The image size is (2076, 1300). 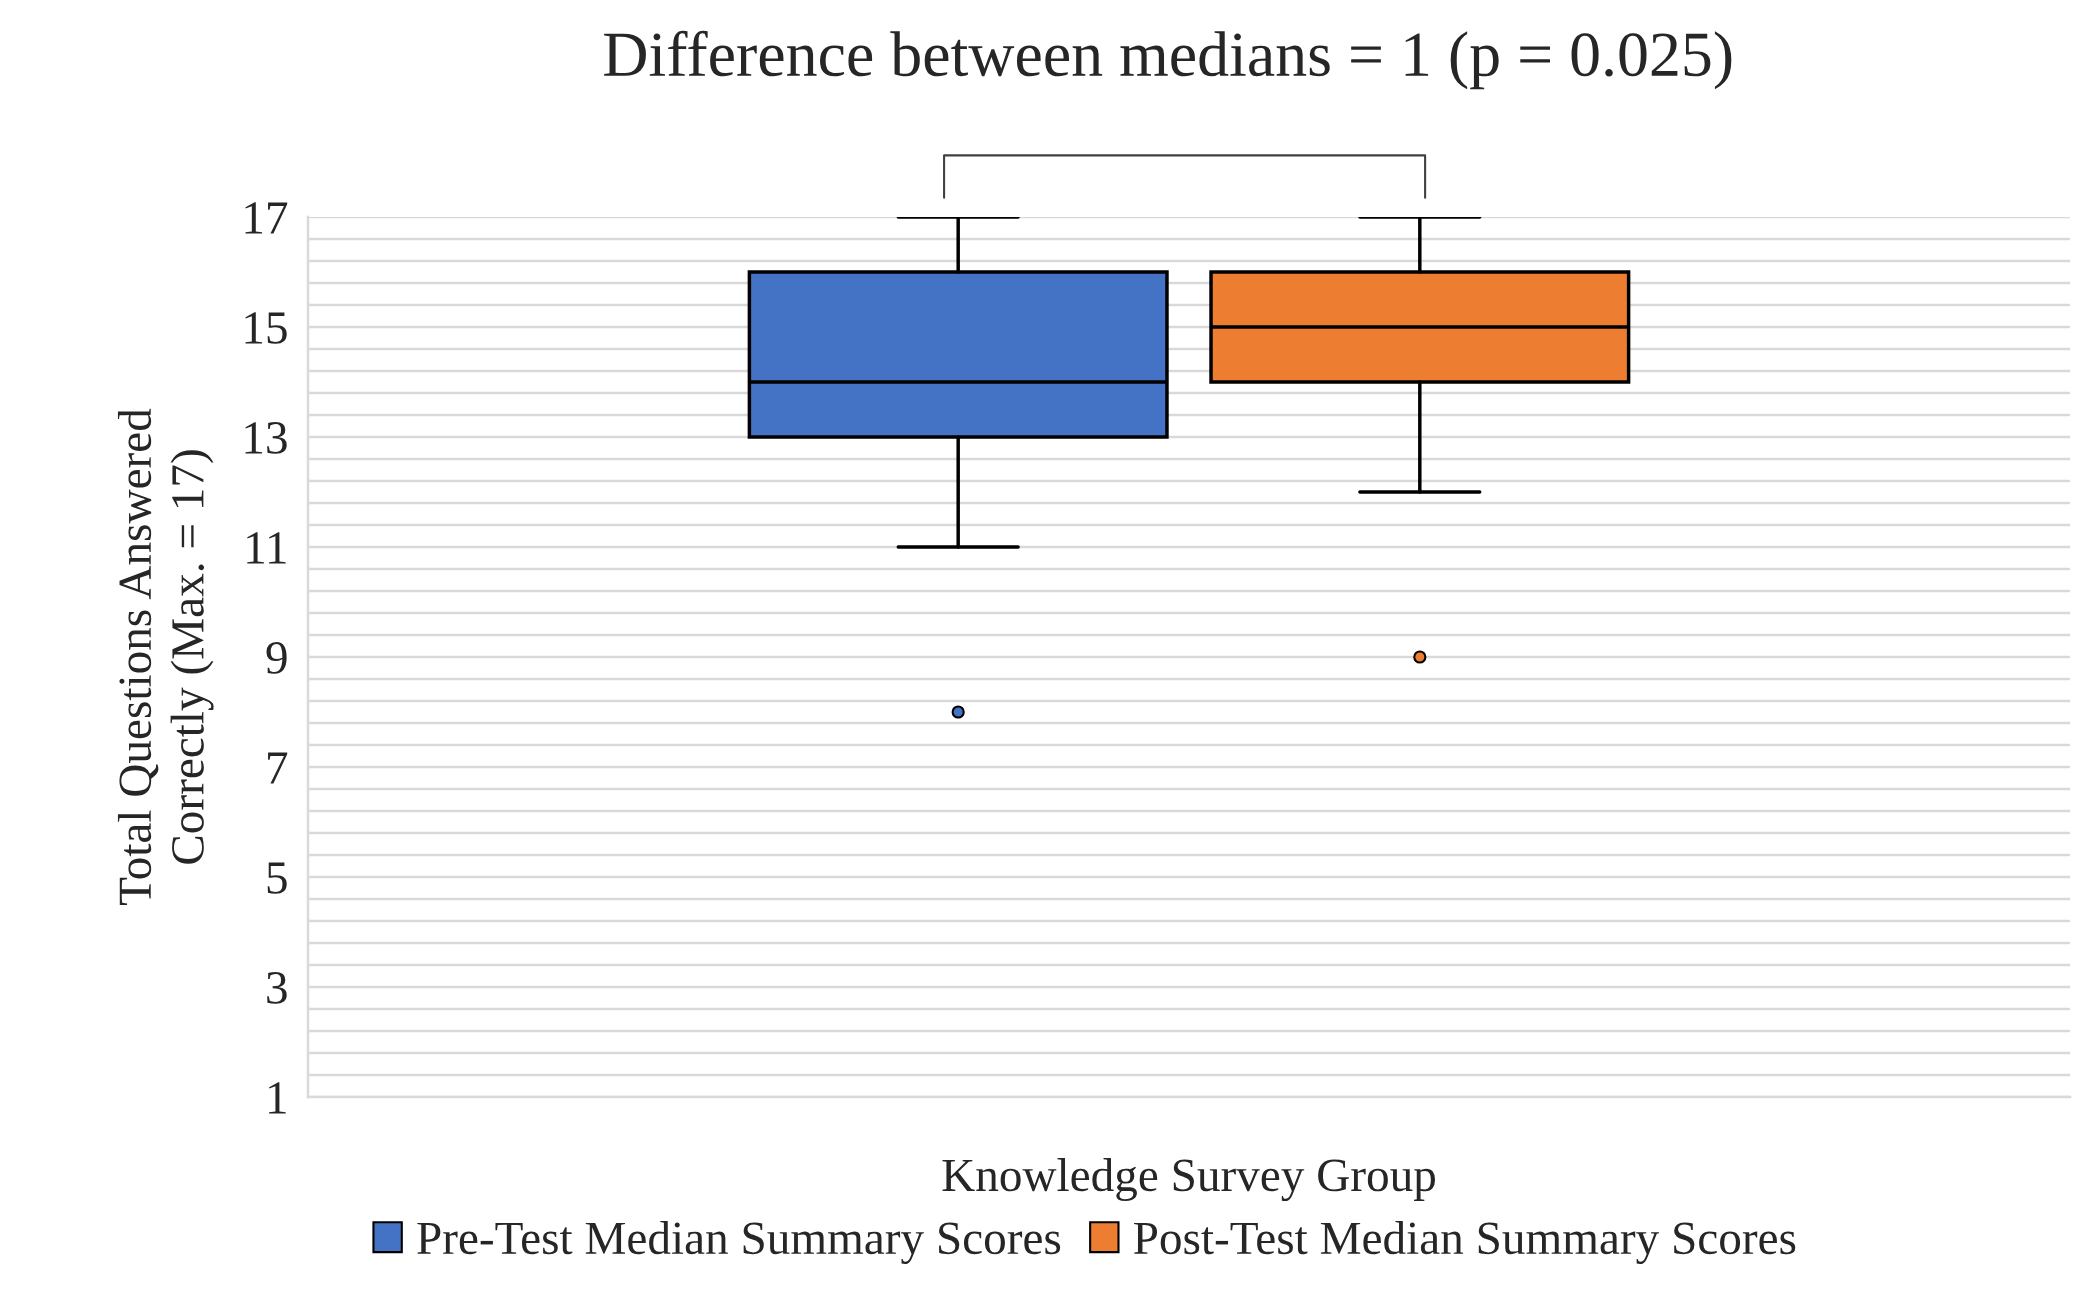 I want to click on y-tick-label: 15, so click(x=266, y=328).